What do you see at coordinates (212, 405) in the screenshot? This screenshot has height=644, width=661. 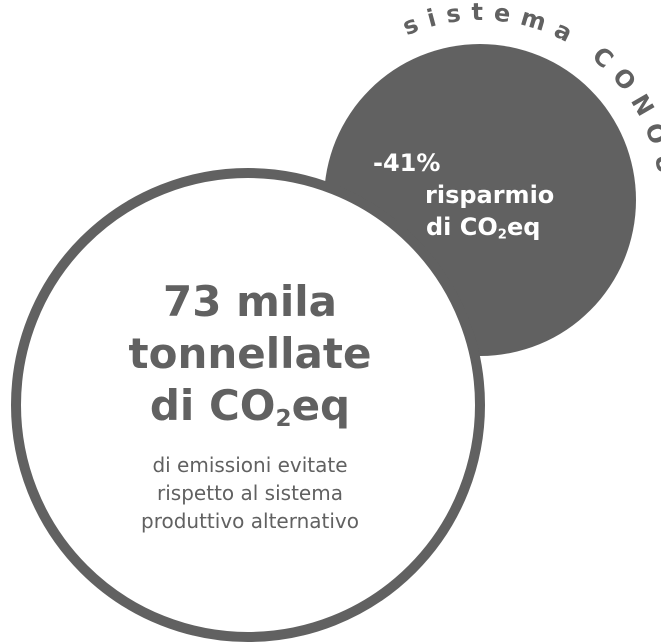 I see `headline-co2-prefix: di CO` at bounding box center [212, 405].